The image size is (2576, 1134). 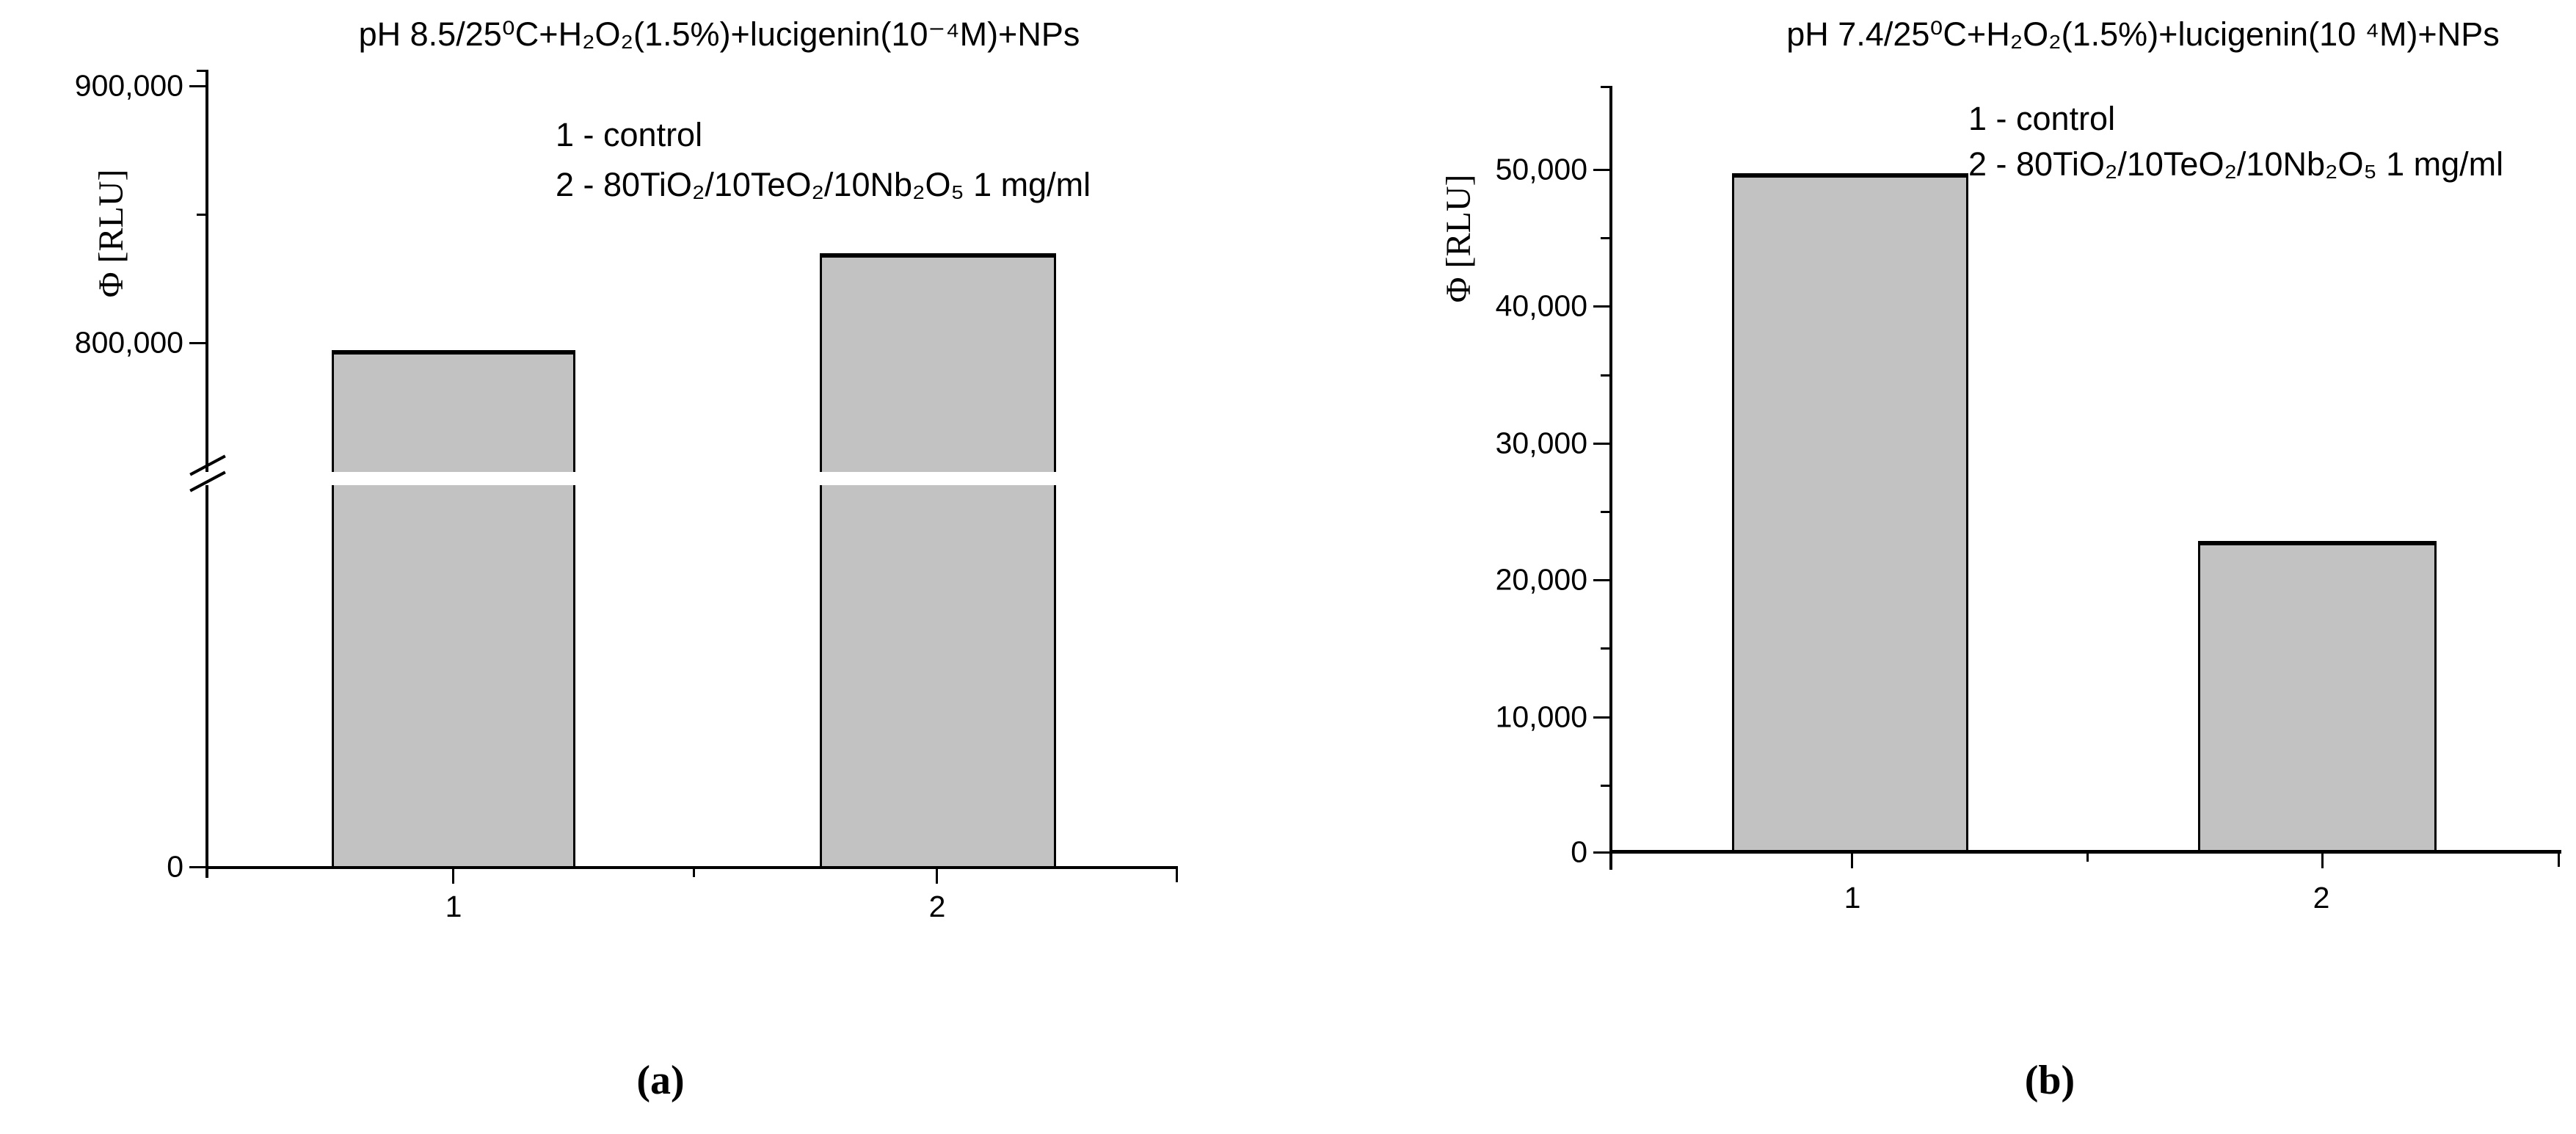 What do you see at coordinates (629, 134) in the screenshot?
I see `chart-a-legend-line-1: 1 - control` at bounding box center [629, 134].